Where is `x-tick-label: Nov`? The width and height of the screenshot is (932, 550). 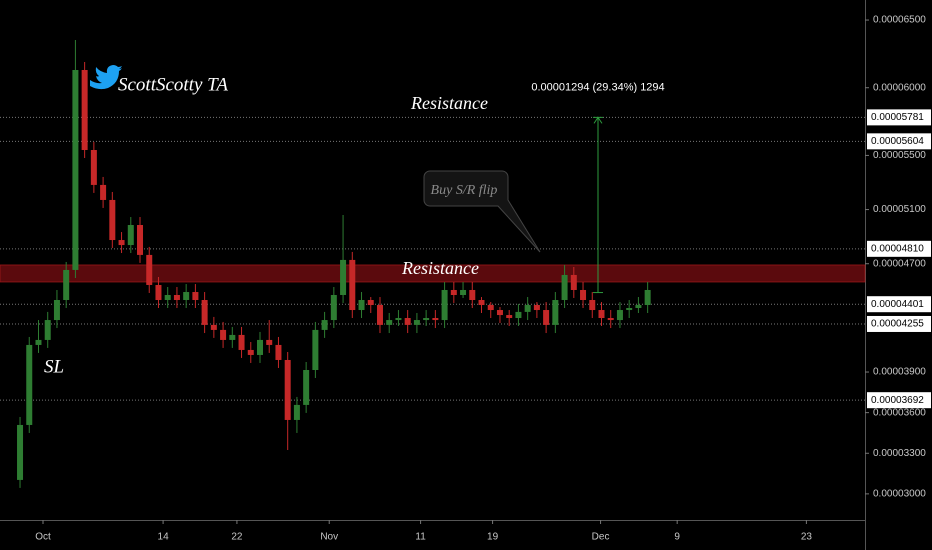
x-tick-label: Nov is located at coordinates (329, 537).